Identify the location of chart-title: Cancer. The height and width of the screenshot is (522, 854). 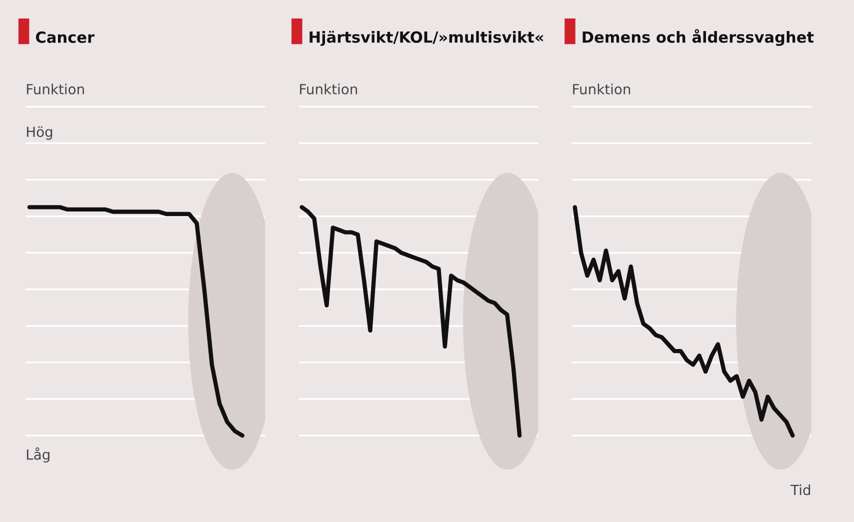
(65, 37).